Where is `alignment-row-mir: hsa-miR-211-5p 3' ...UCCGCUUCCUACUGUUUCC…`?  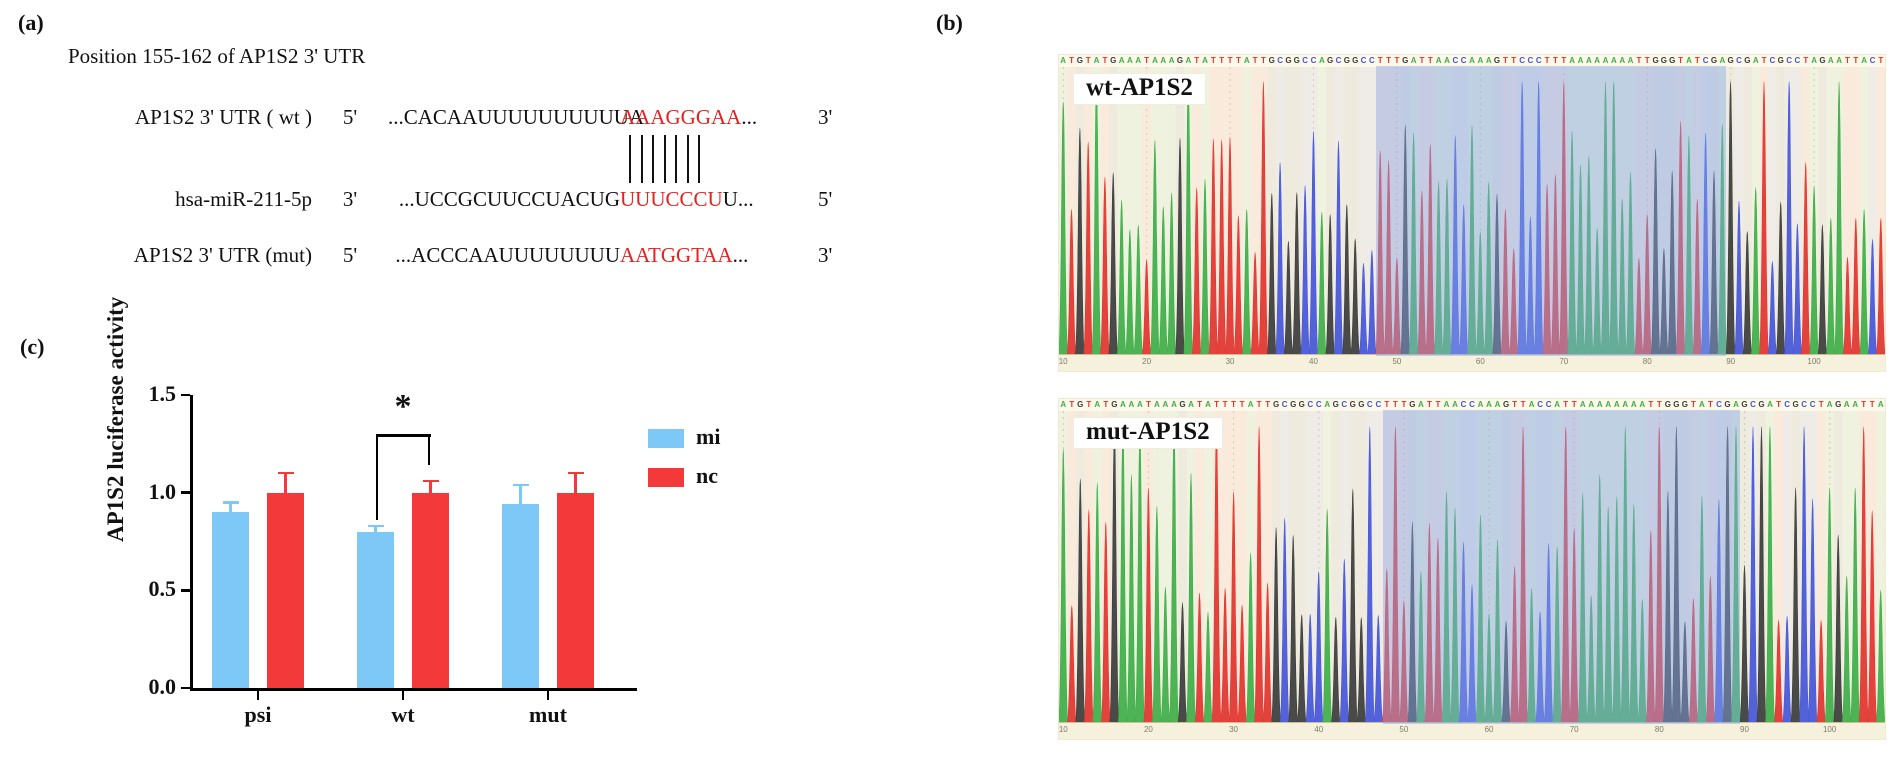
alignment-row-mir: hsa-miR-211-5p 3' ...UCCGCUUCCUACUGUUUCC… is located at coordinates (502, 202).